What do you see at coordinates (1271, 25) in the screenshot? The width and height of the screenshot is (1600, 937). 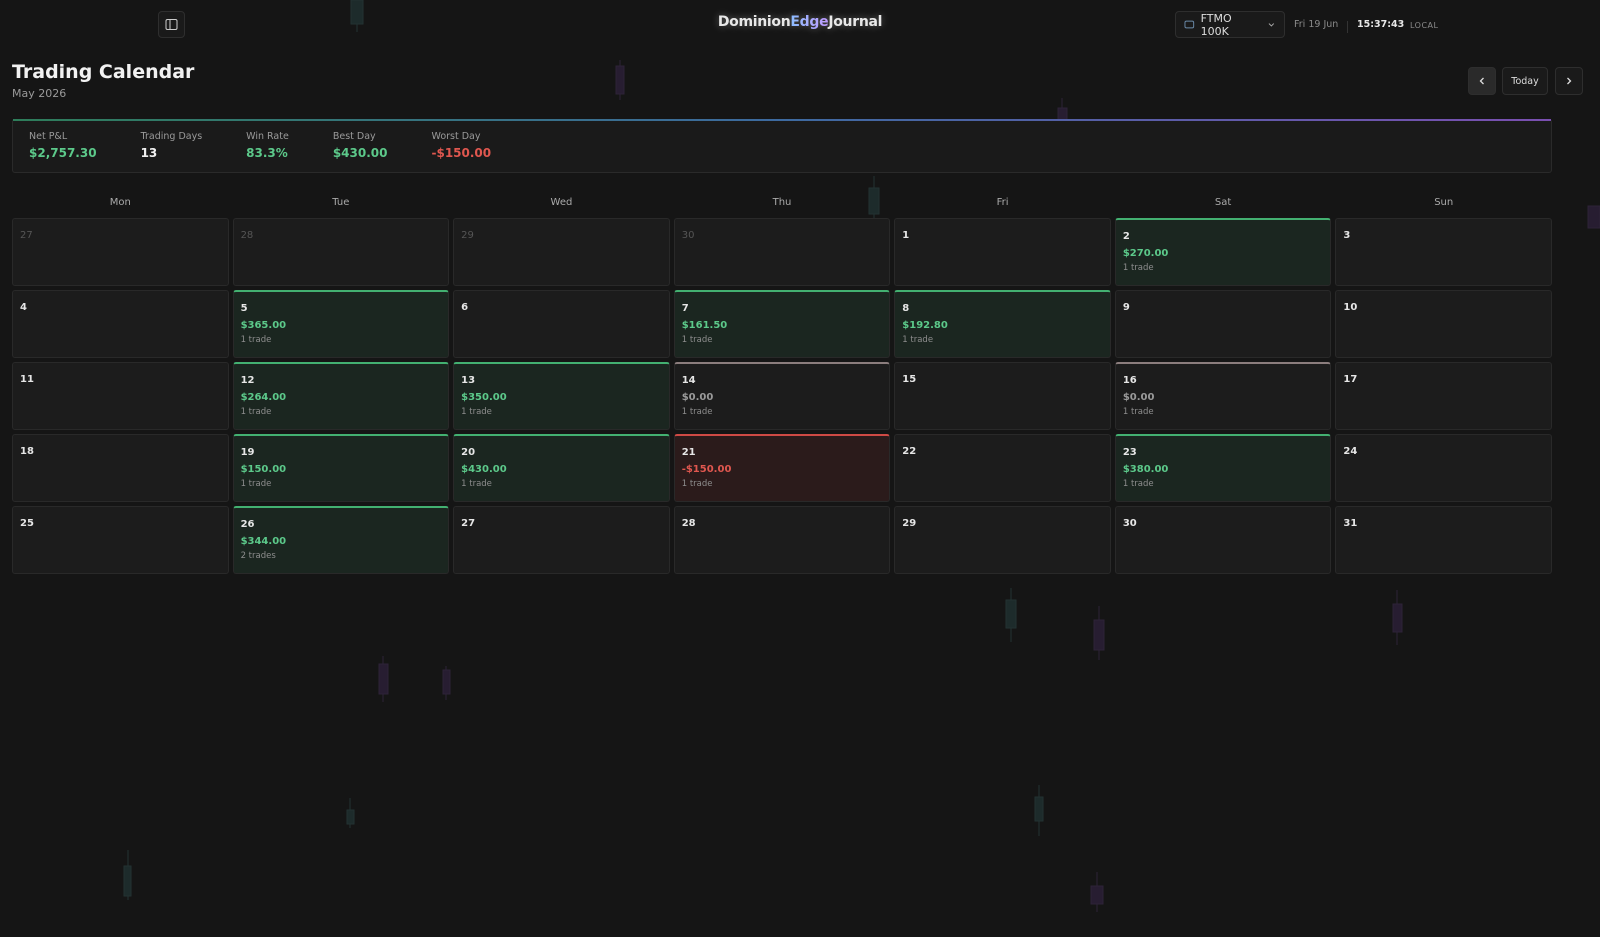 I see `chevron-down` at bounding box center [1271, 25].